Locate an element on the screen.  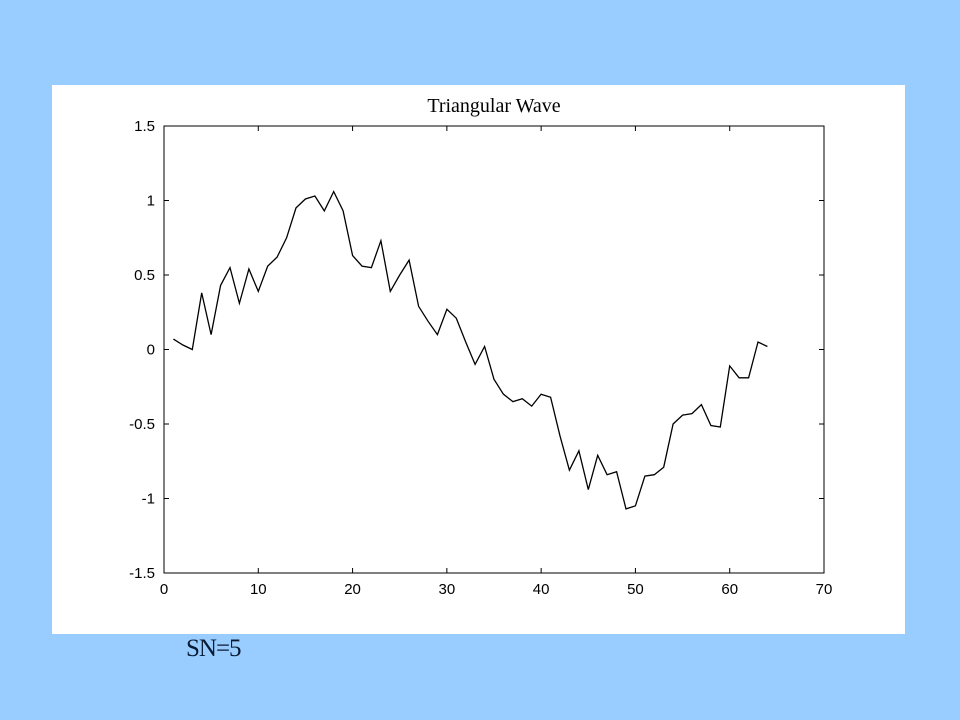
x-tick-label: 60 is located at coordinates (729, 589).